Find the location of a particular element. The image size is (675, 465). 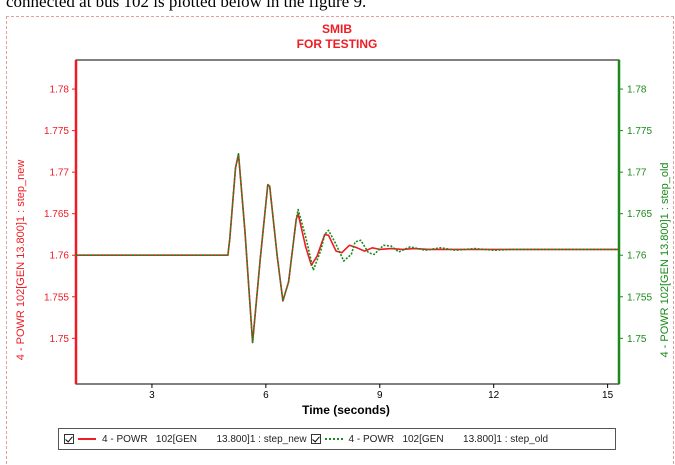

y-tick-label-left: 1.755 is located at coordinates (56, 297).